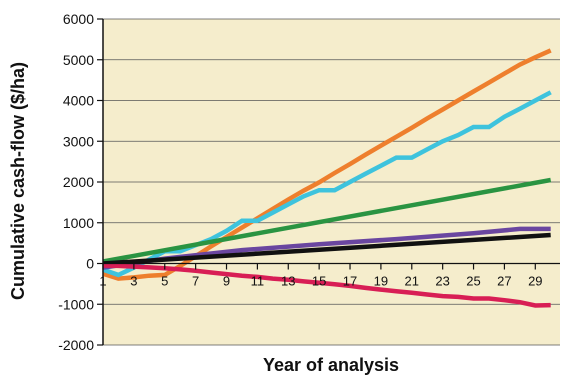 This screenshot has height=378, width=563. Describe the element at coordinates (381, 281) in the screenshot. I see `x-tick-label: 19` at that location.